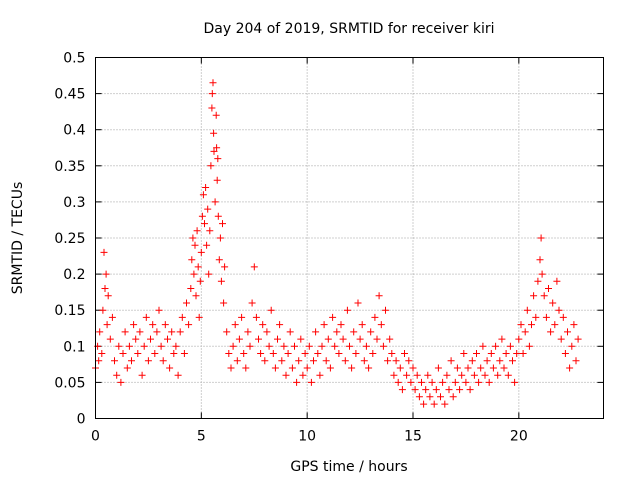 The height and width of the screenshot is (480, 640). I want to click on x-axis-label: GPS time / hours, so click(348, 467).